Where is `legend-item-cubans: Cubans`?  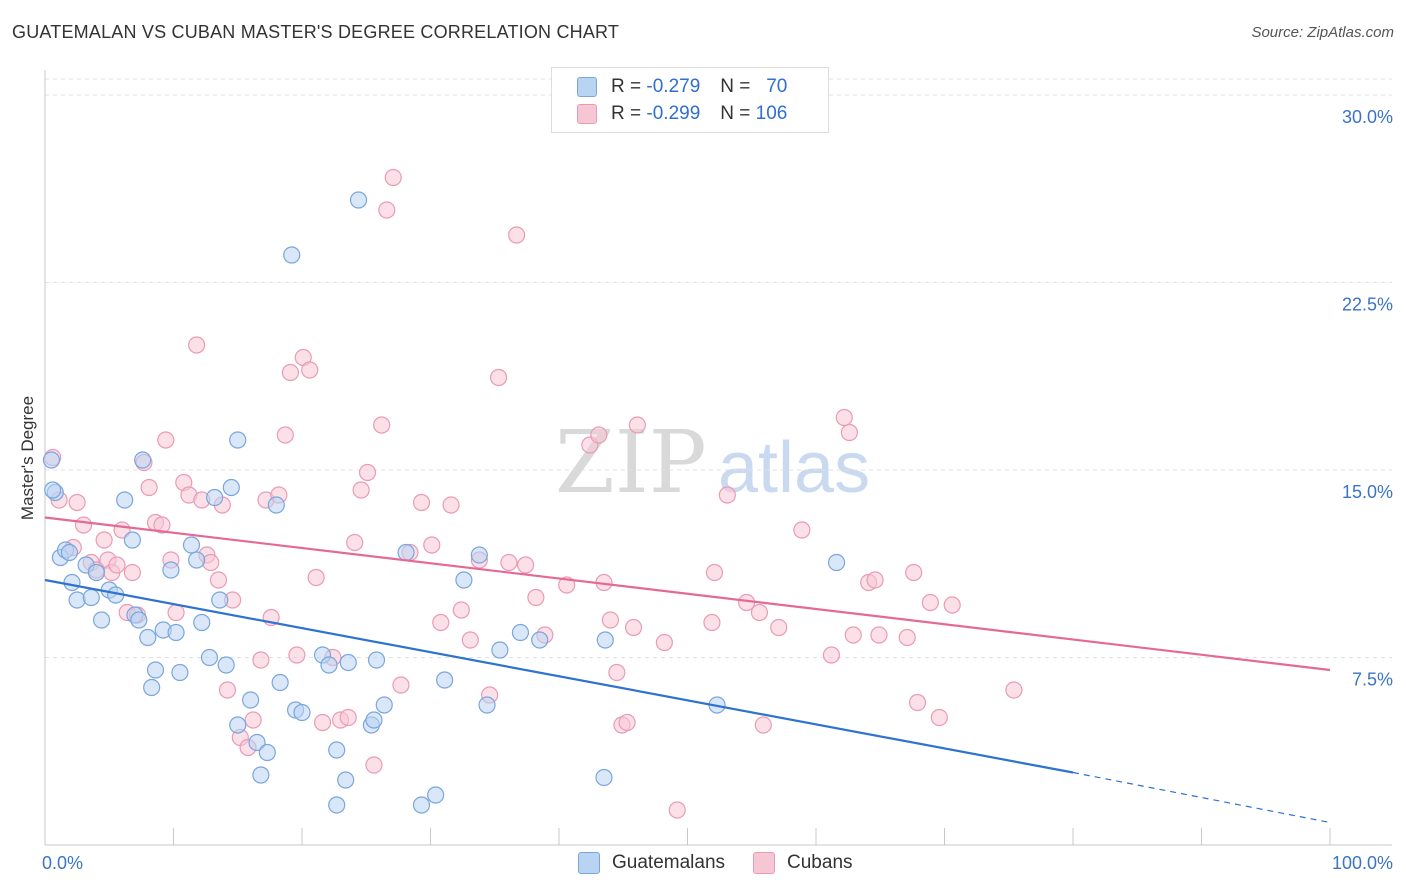 legend-item-cubans: Cubans is located at coordinates (803, 863).